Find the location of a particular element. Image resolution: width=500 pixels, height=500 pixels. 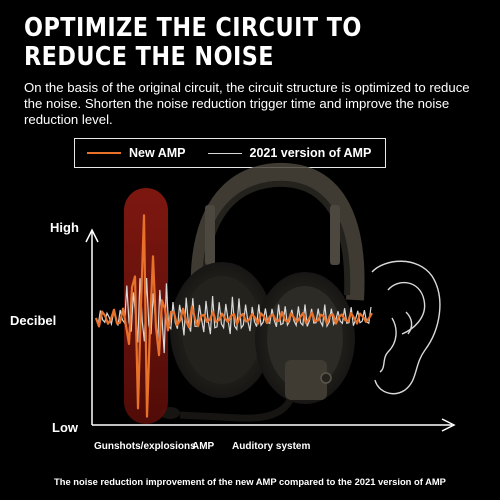

x-label-gunshots: Gunshots/explosions is located at coordinates (145, 446).